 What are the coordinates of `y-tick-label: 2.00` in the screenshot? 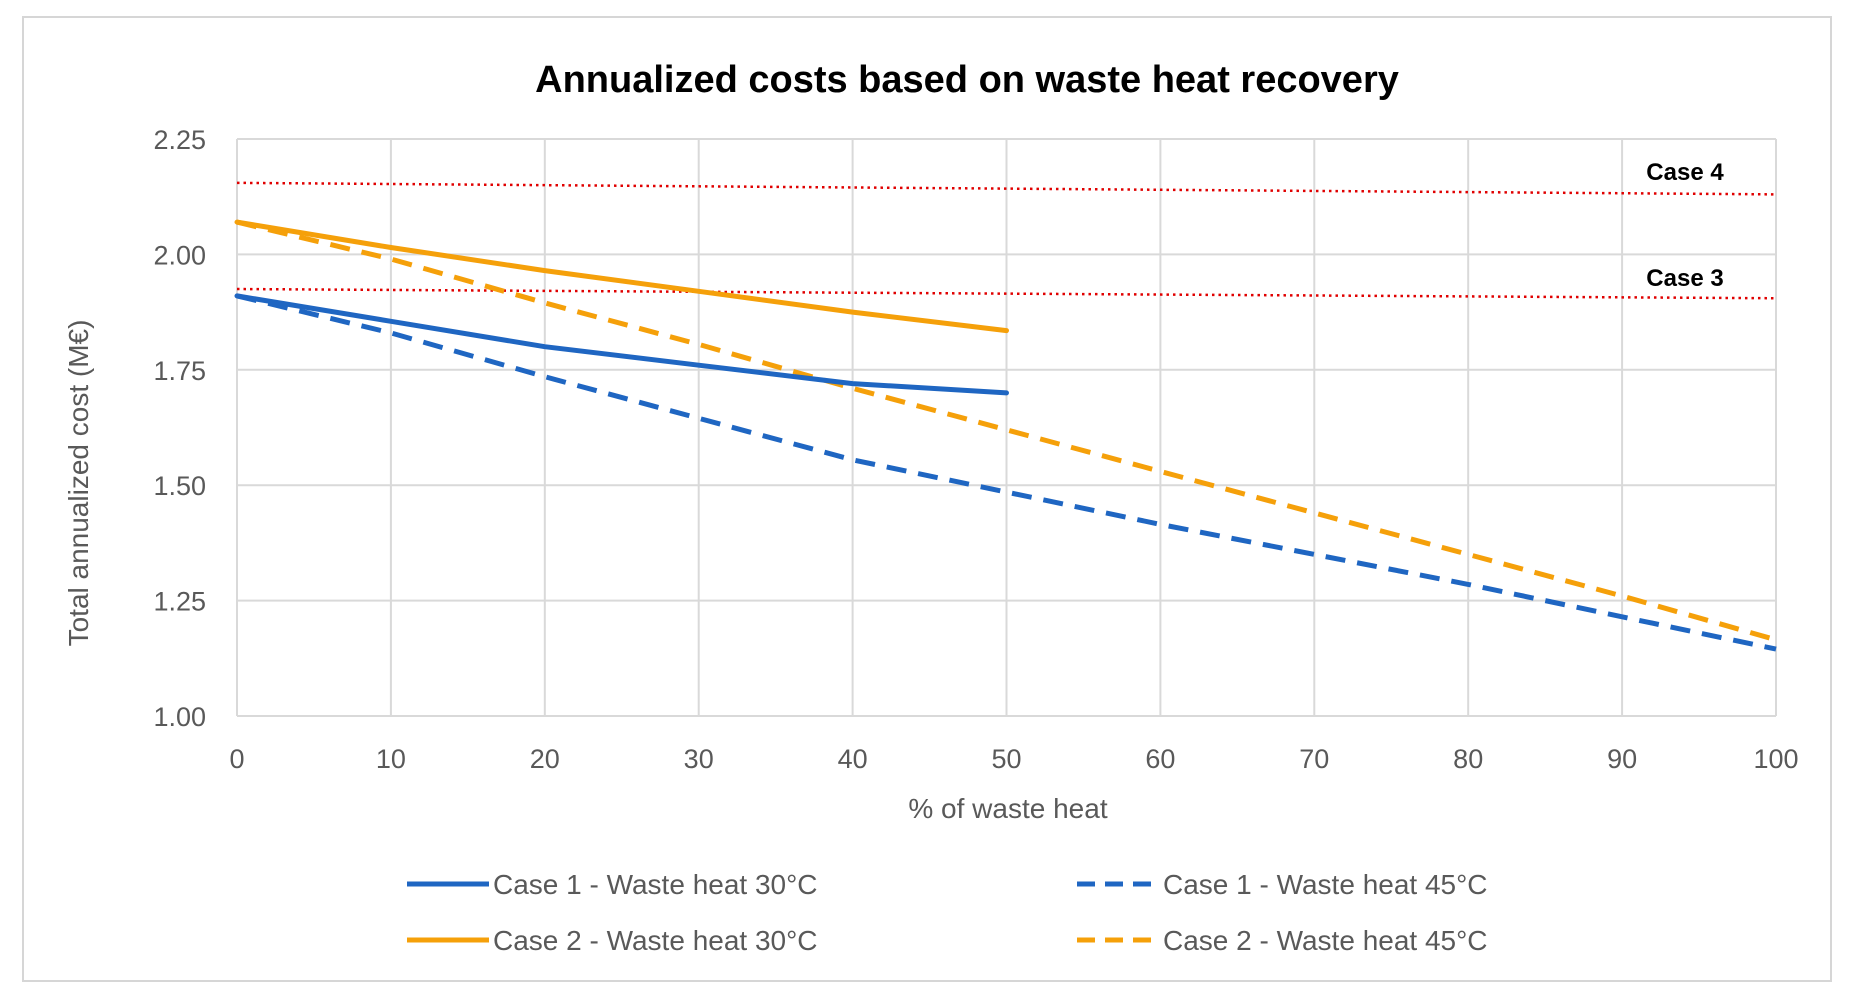 It's located at (179, 255).